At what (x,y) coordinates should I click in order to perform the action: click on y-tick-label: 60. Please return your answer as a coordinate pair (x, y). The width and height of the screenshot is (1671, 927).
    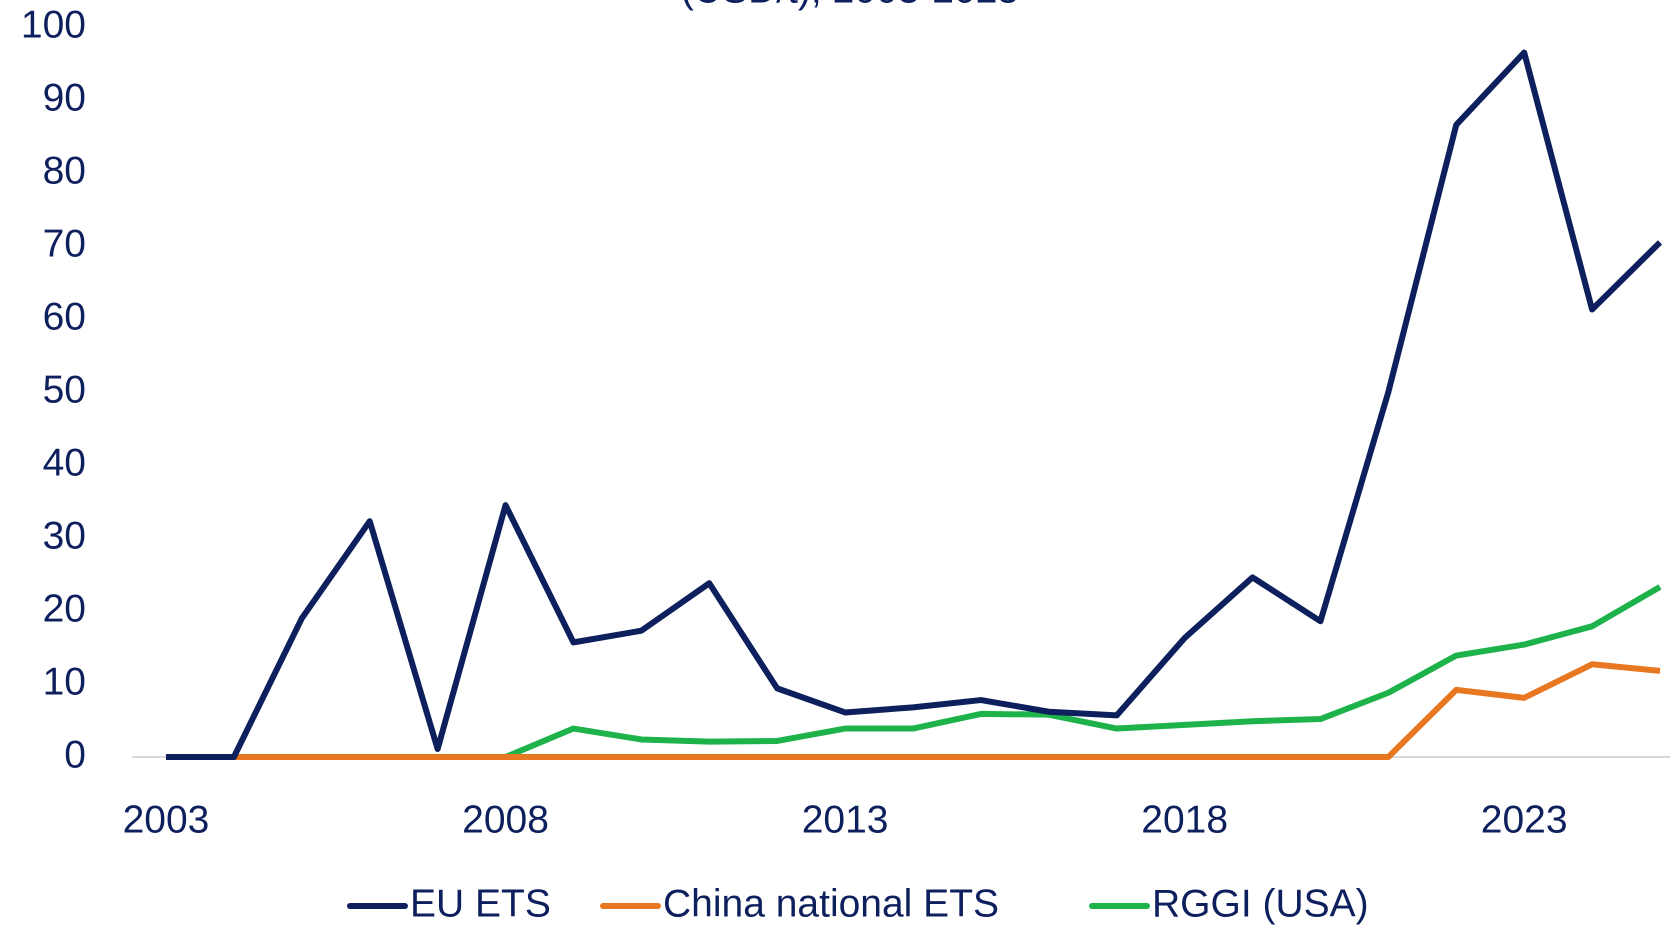
    Looking at the image, I should click on (64, 316).